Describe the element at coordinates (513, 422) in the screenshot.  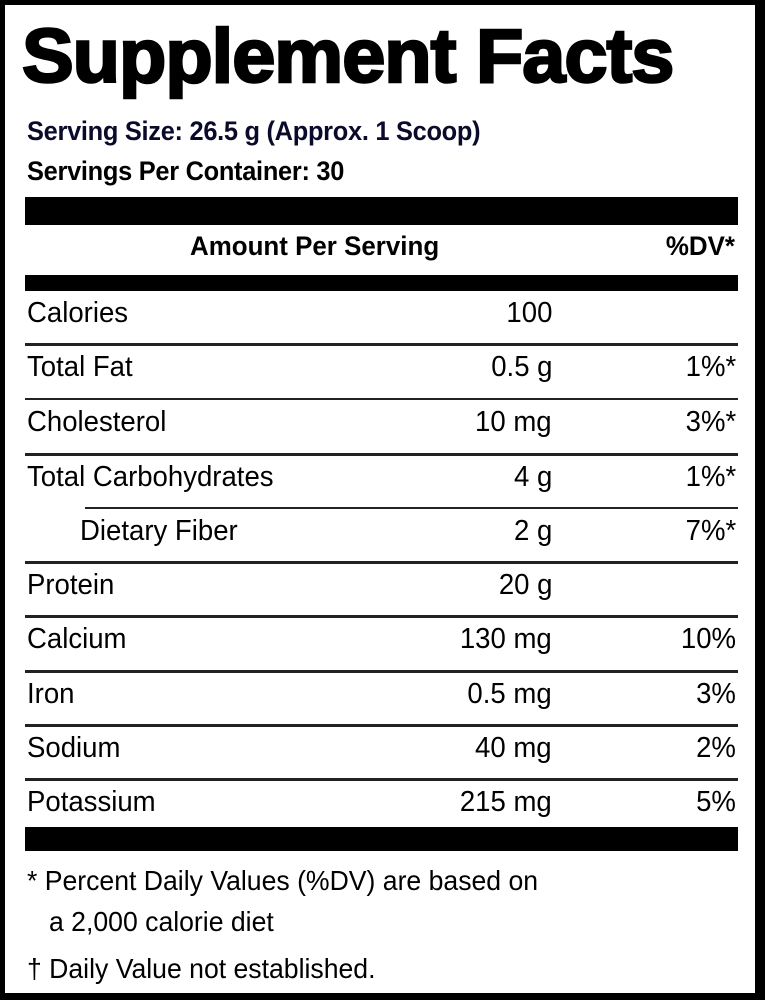
I see `nutrient-amount: 10 mg` at that location.